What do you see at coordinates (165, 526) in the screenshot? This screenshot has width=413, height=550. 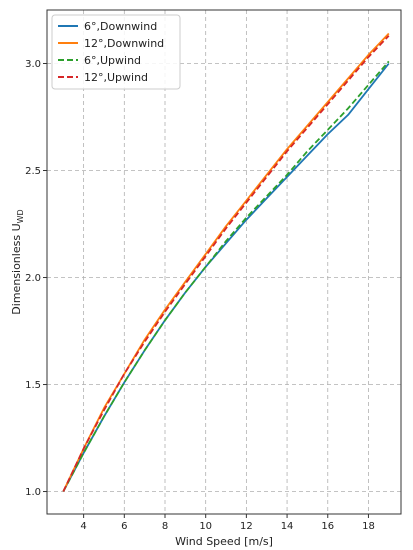 I see `x-tick-label: 8` at bounding box center [165, 526].